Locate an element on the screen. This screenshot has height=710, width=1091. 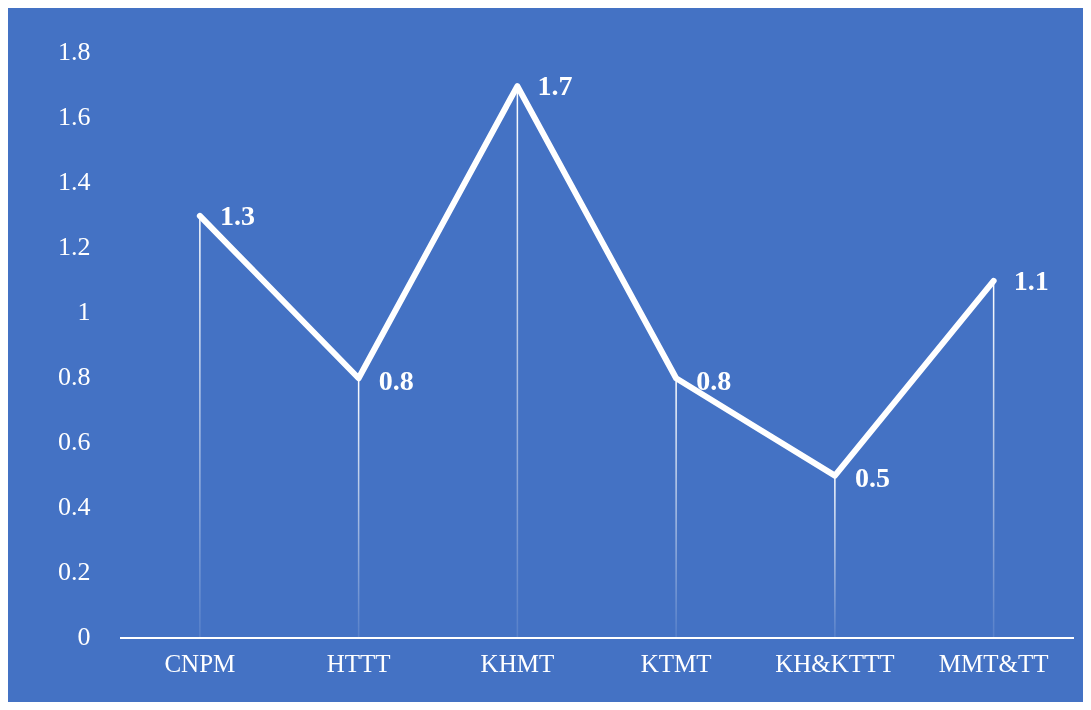
data-label: 1.3 is located at coordinates (237, 216).